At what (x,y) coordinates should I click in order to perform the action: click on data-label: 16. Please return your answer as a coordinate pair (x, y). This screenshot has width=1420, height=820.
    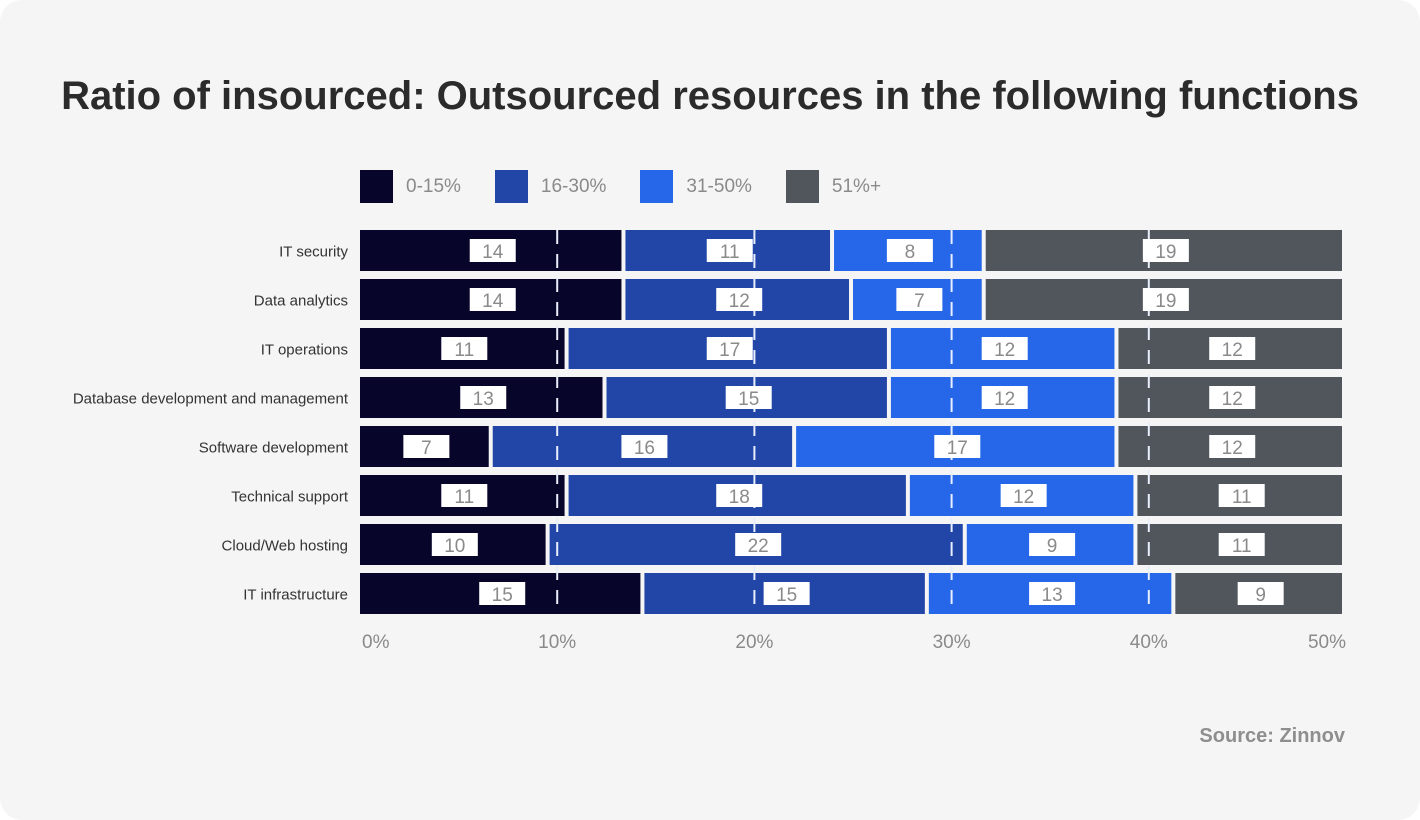
    Looking at the image, I should click on (644, 448).